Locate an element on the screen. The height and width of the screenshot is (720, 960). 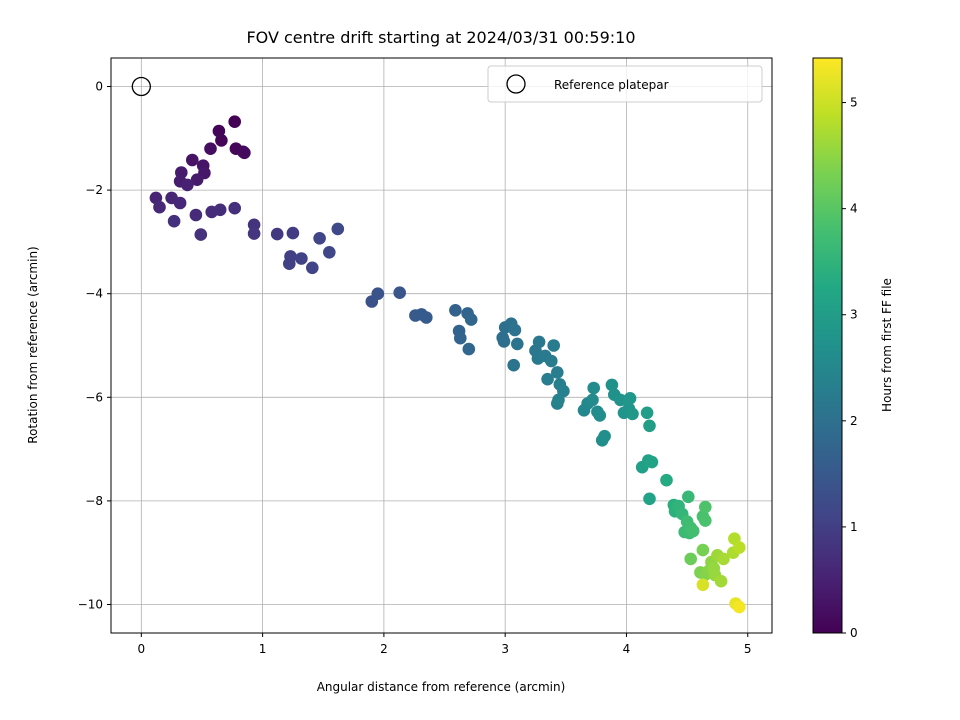
reference-marker is located at coordinates (141, 86).